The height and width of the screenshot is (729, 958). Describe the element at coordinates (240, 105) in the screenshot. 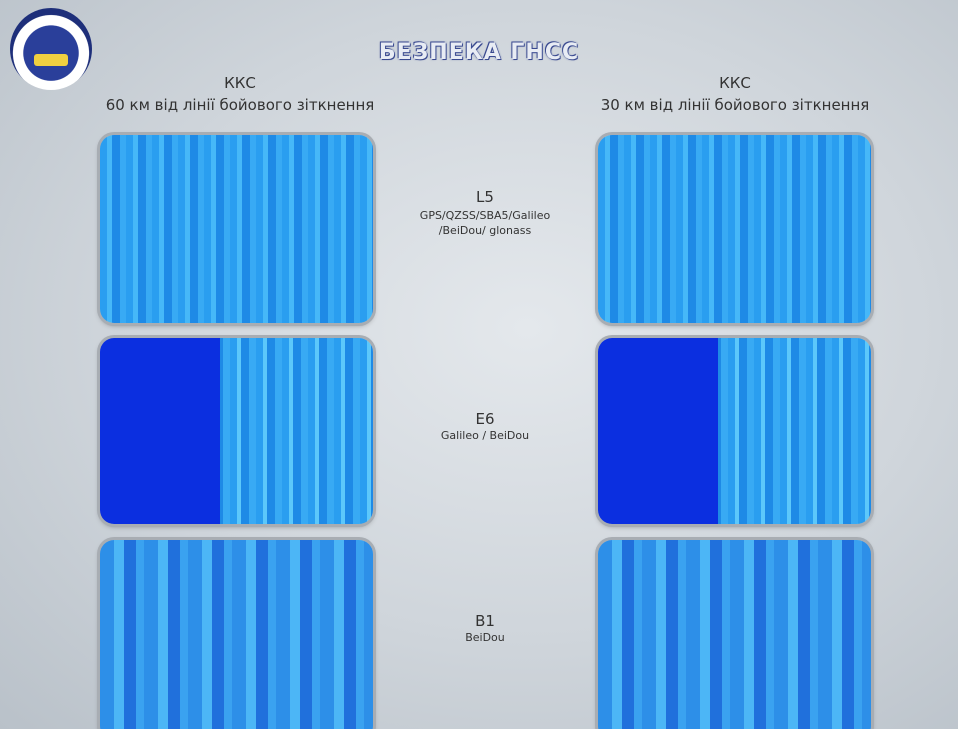

I see `column-subtitle: 60 км від лінії бойового зіткнення` at that location.